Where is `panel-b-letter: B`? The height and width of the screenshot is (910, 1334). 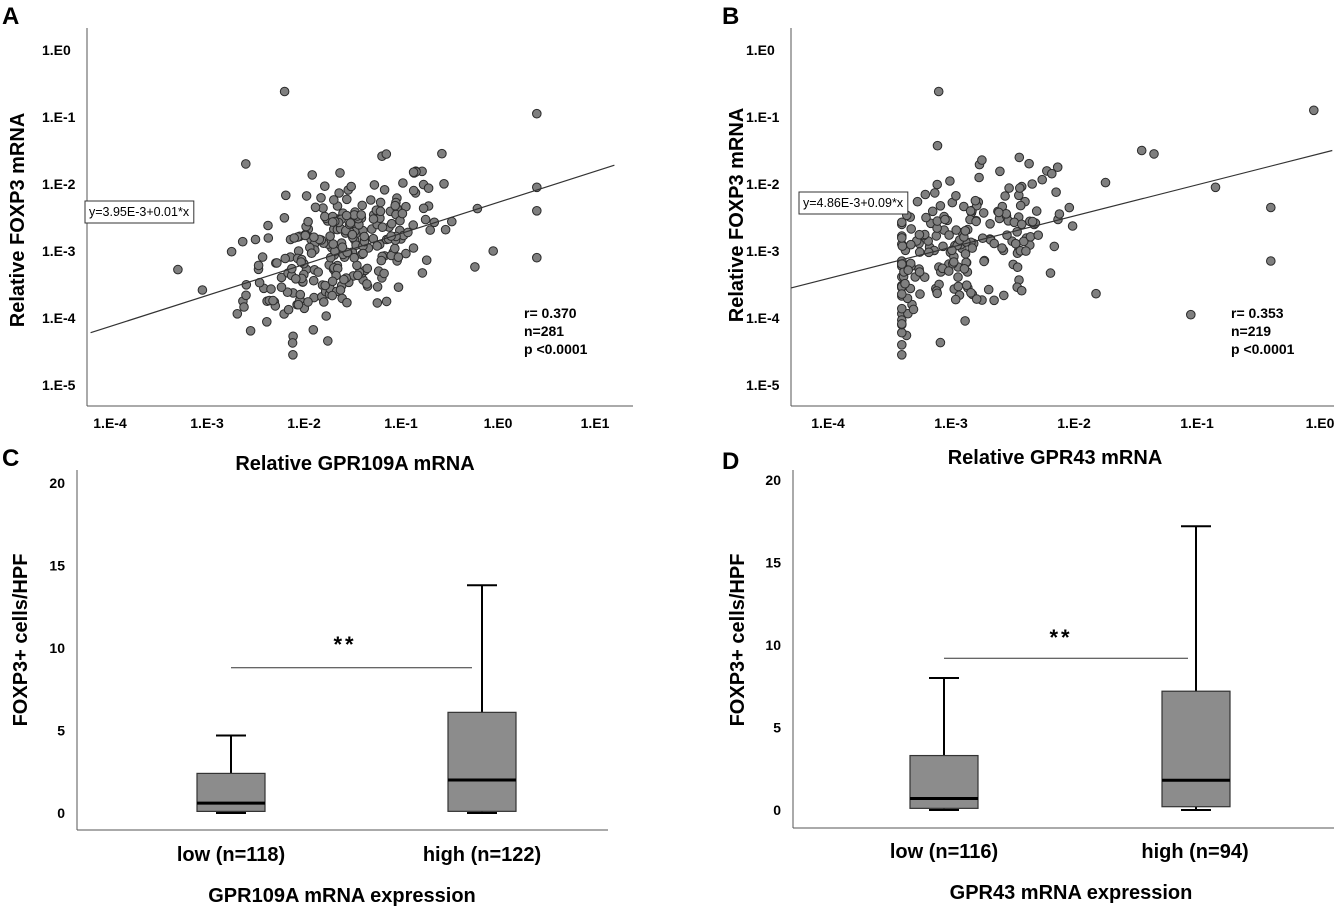 panel-b-letter: B is located at coordinates (730, 16).